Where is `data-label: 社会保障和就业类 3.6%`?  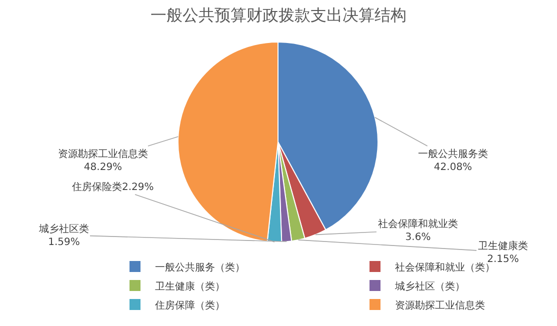
data-label: 社会保障和就业类 3.6% is located at coordinates (418, 230).